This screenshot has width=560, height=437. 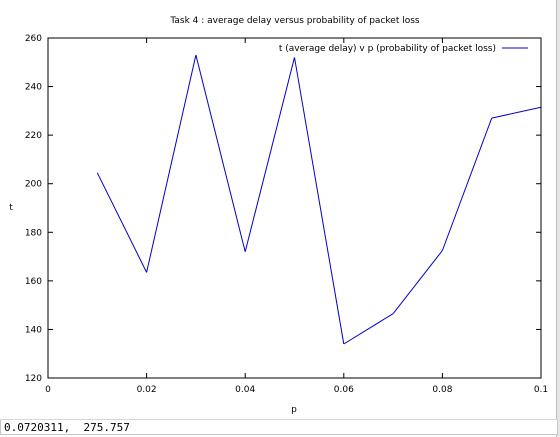 What do you see at coordinates (147, 390) in the screenshot?
I see `x-tick-label: 0.02` at bounding box center [147, 390].